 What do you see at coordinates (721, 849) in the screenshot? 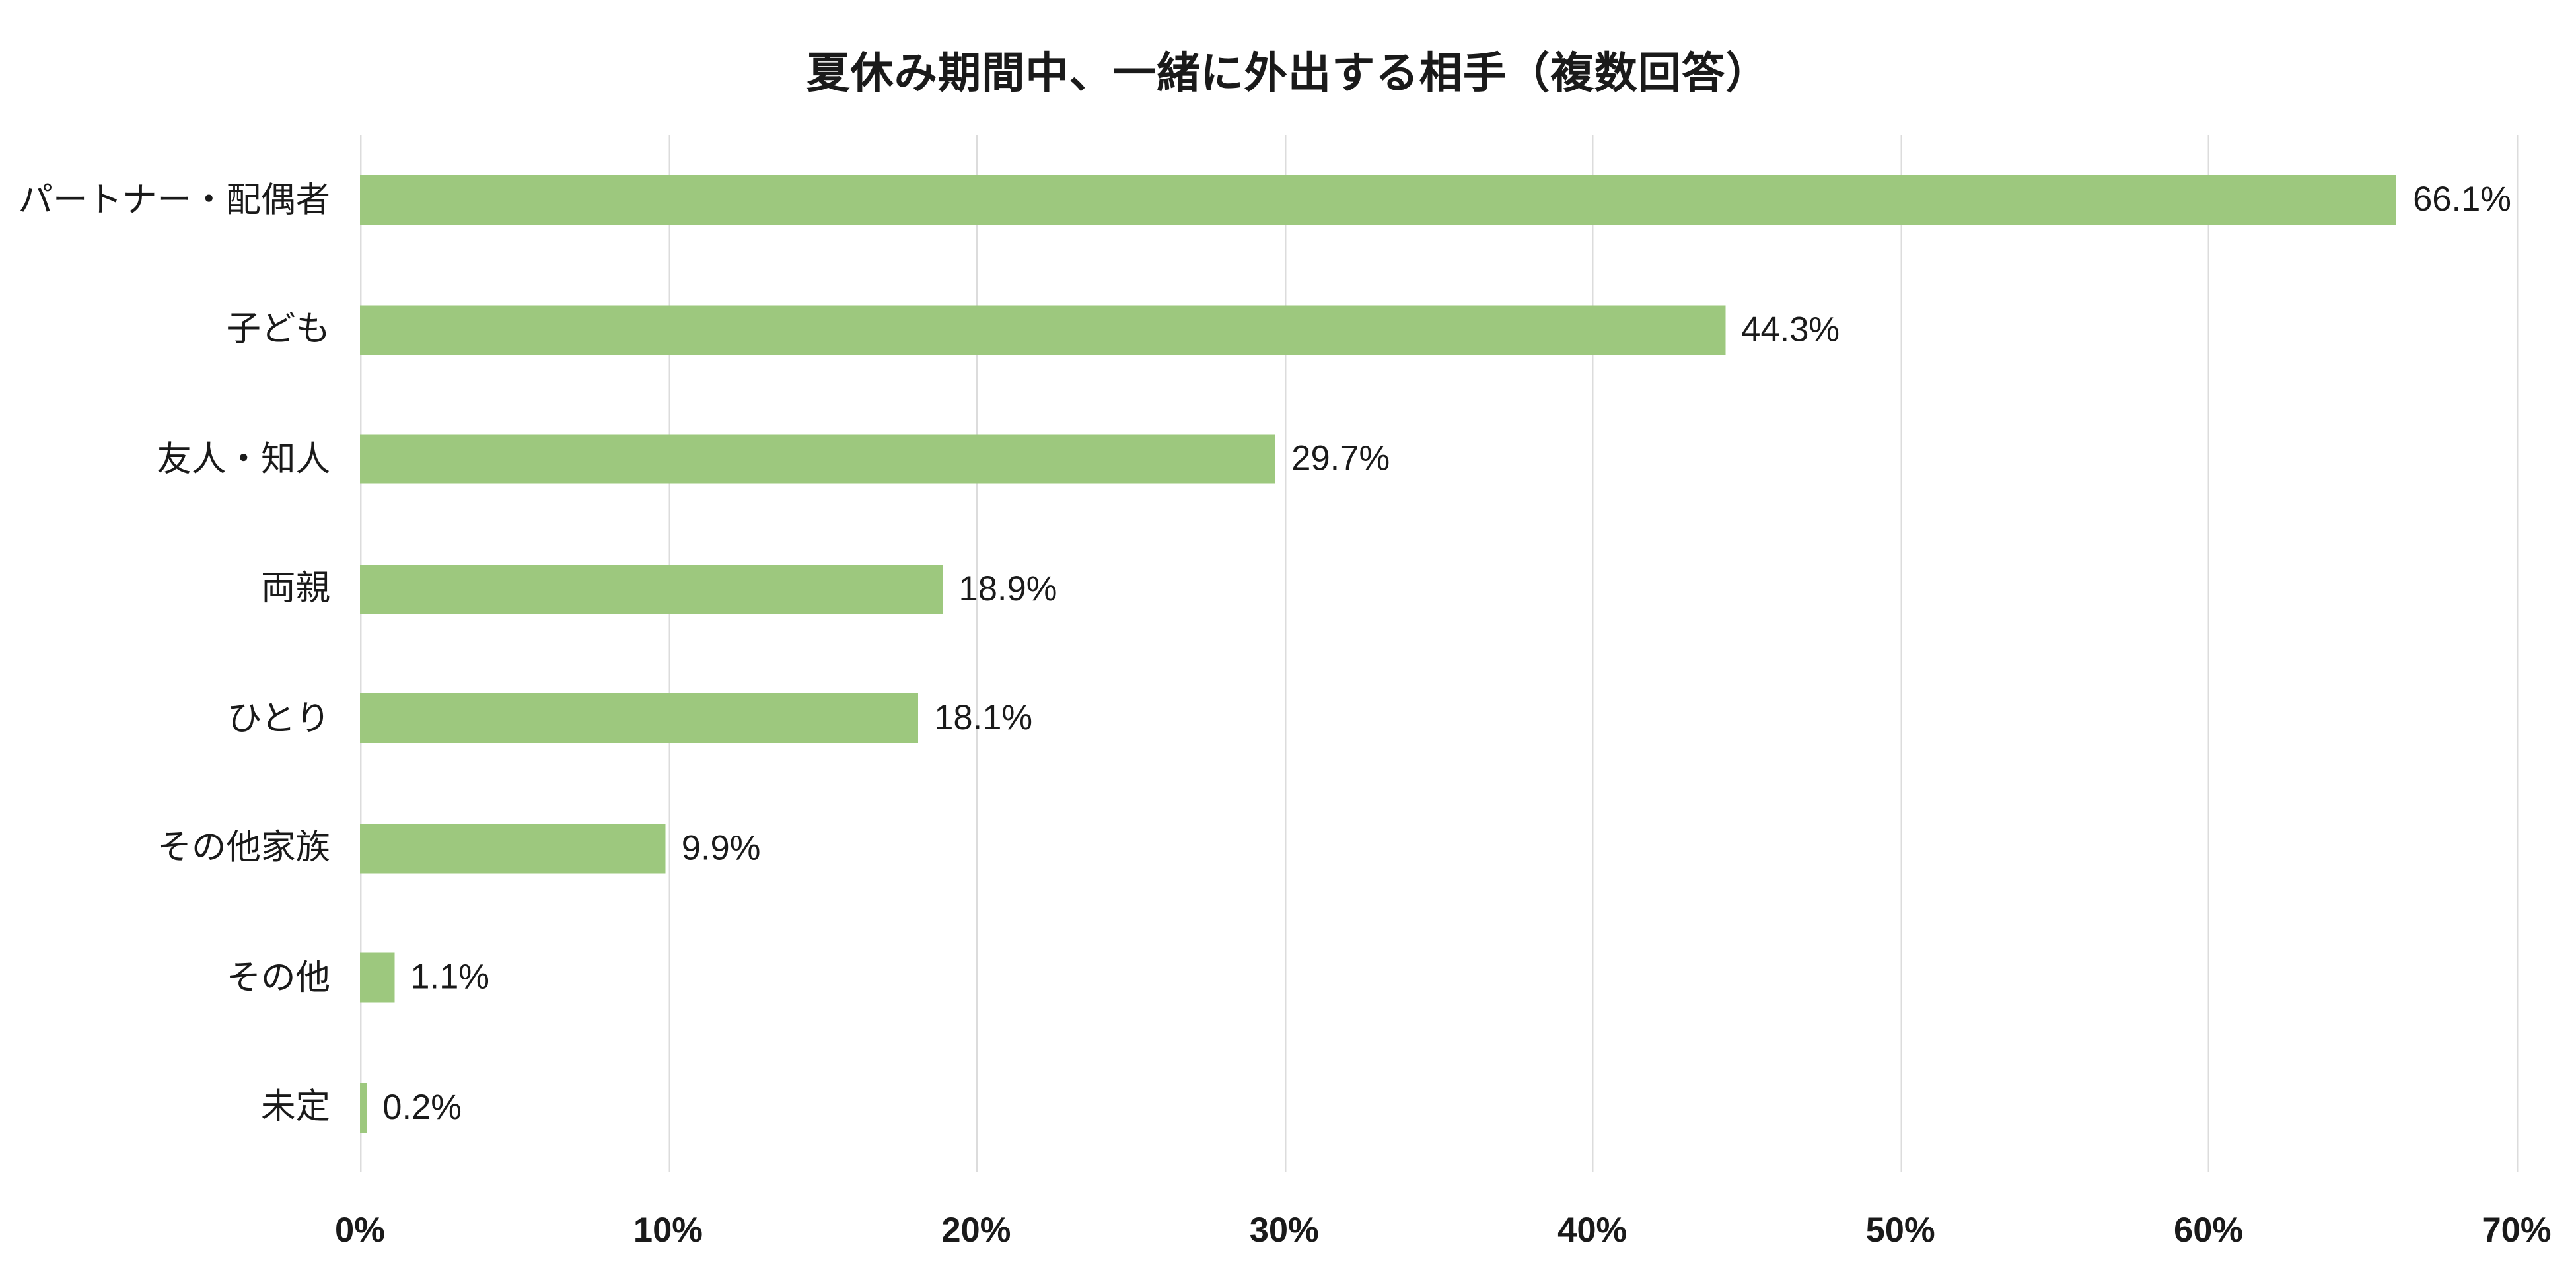
I see `value-label: 9.9%` at bounding box center [721, 849].